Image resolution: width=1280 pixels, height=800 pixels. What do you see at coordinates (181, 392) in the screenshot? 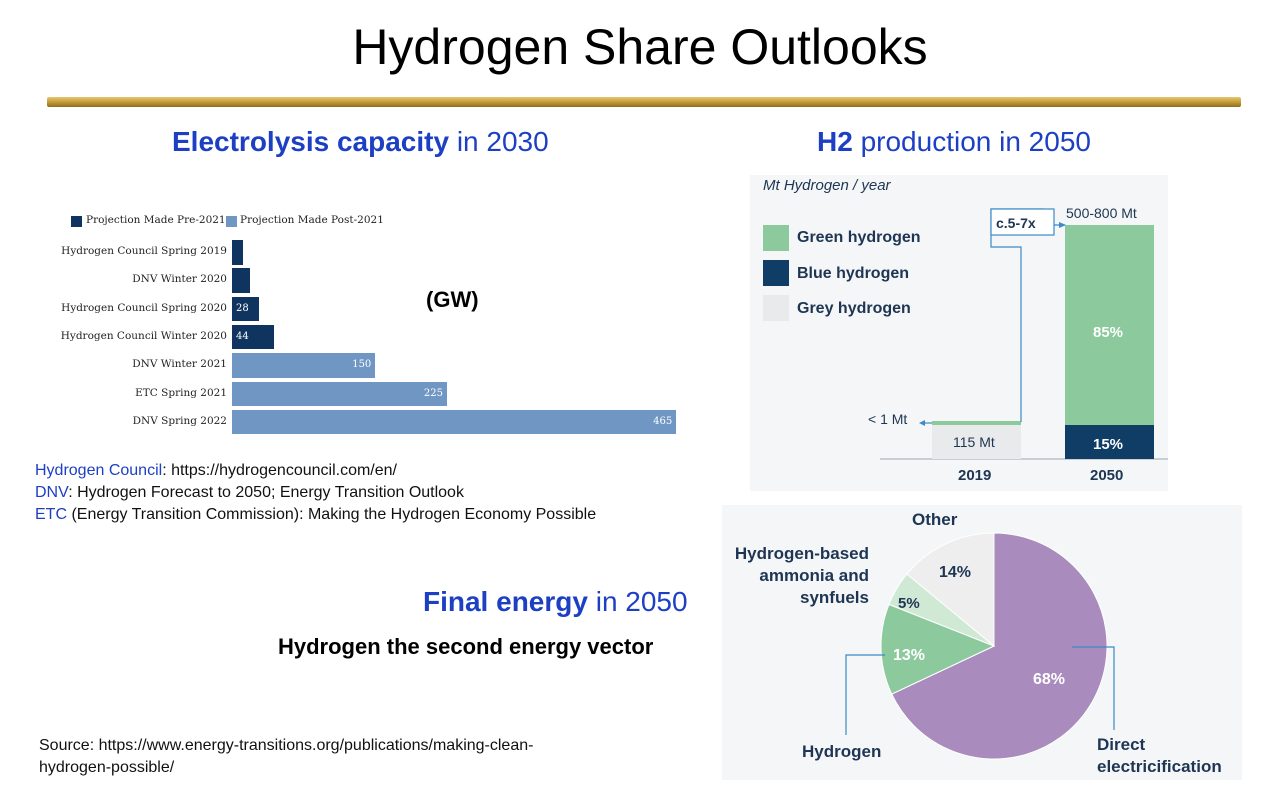
I see `bar-category-label: ETC Spring 2021` at bounding box center [181, 392].